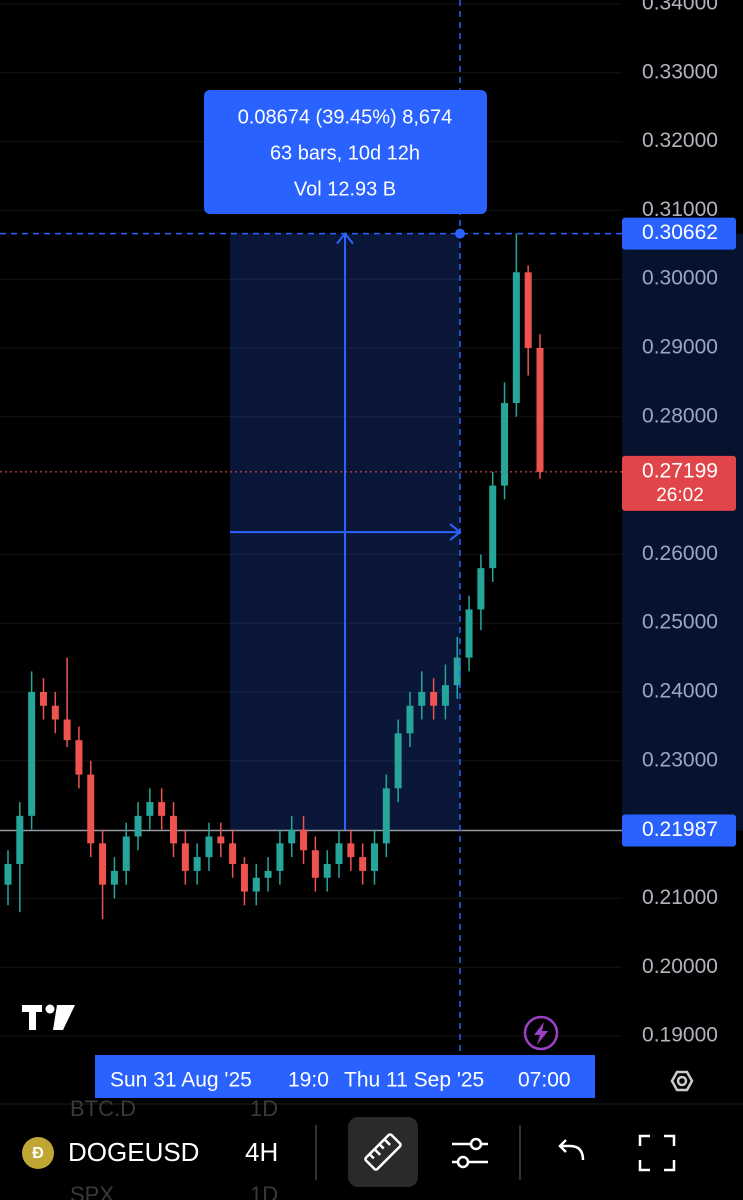 This screenshot has height=1200, width=743. I want to click on coin-icon, so click(38, 1153).